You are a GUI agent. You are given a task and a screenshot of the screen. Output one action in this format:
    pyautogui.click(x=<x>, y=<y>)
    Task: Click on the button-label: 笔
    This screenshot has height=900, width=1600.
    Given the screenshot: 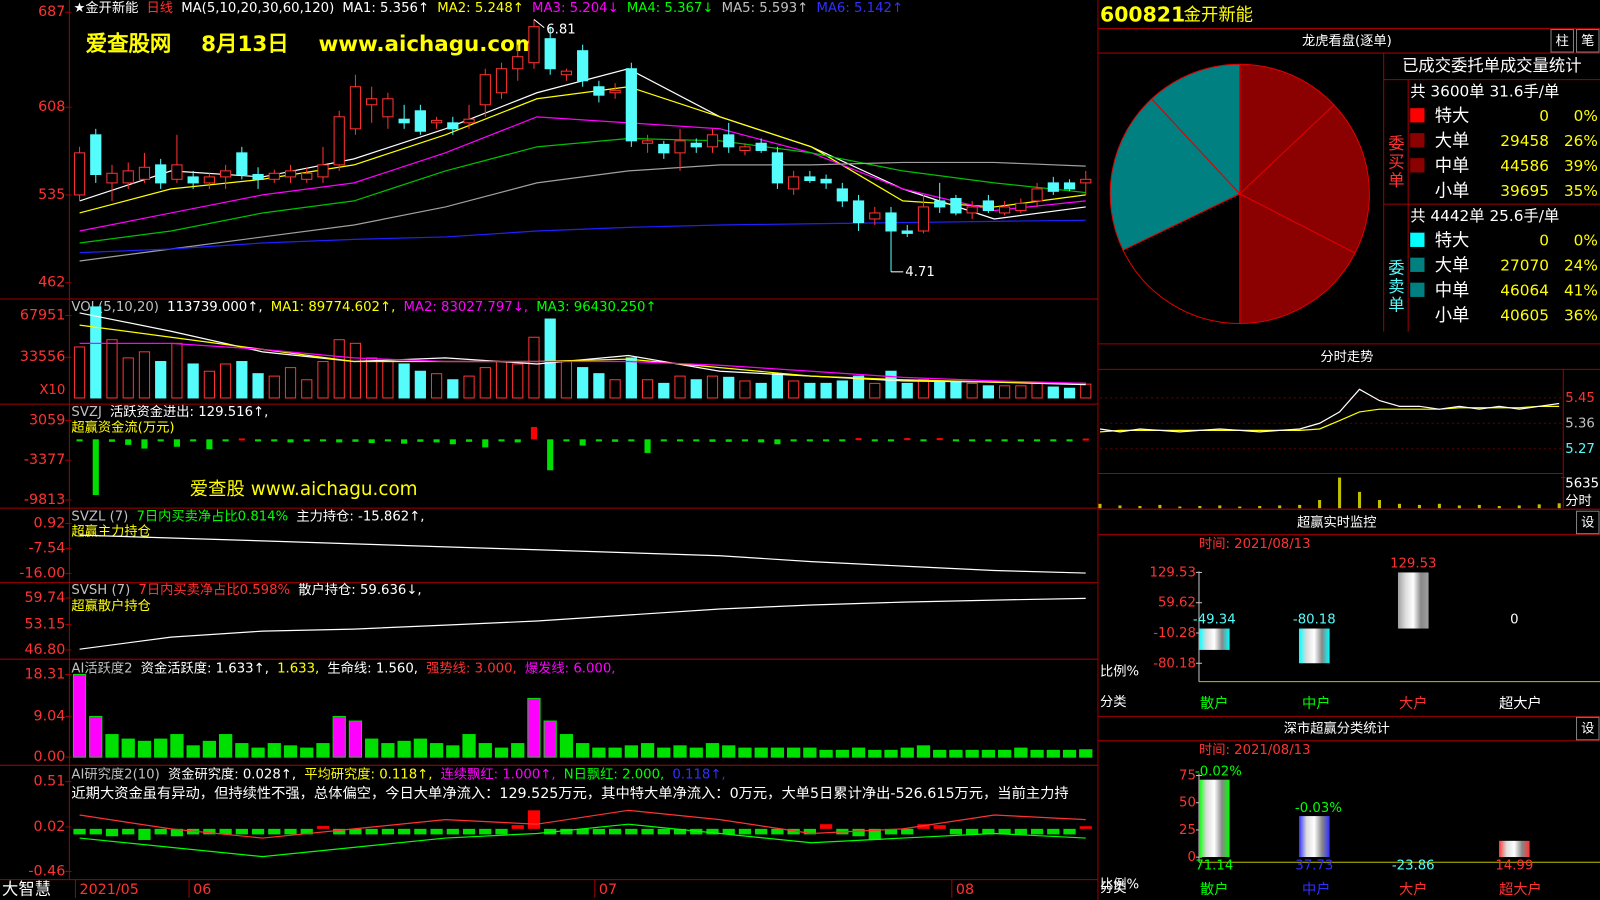 What is the action you would take?
    pyautogui.click(x=1587, y=41)
    